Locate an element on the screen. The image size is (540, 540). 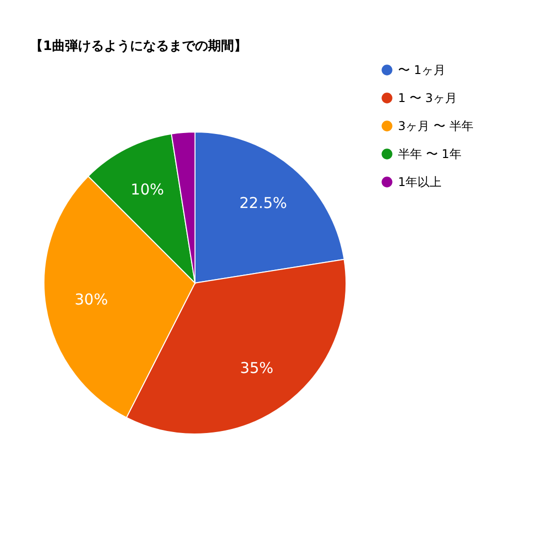
data-label: 30% is located at coordinates (91, 299).